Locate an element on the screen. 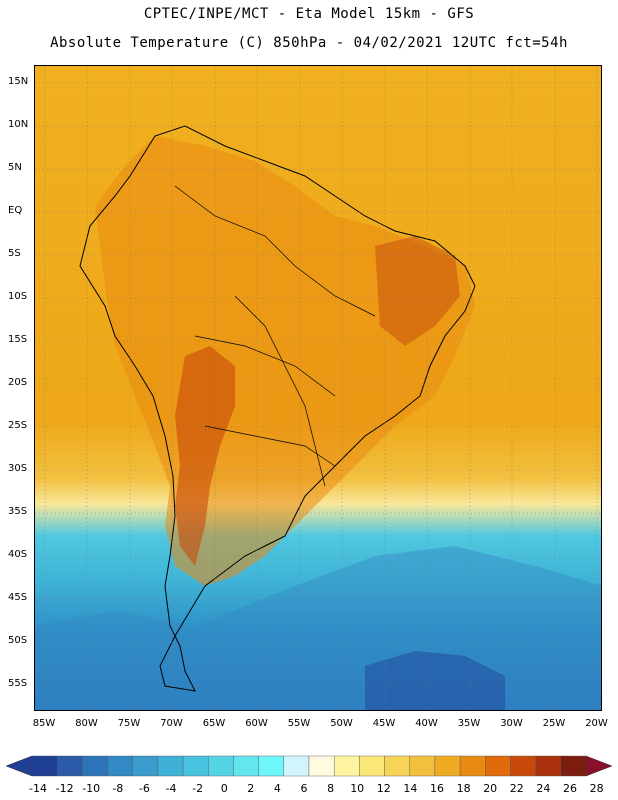  latitude-label: 5S is located at coordinates (14, 253).